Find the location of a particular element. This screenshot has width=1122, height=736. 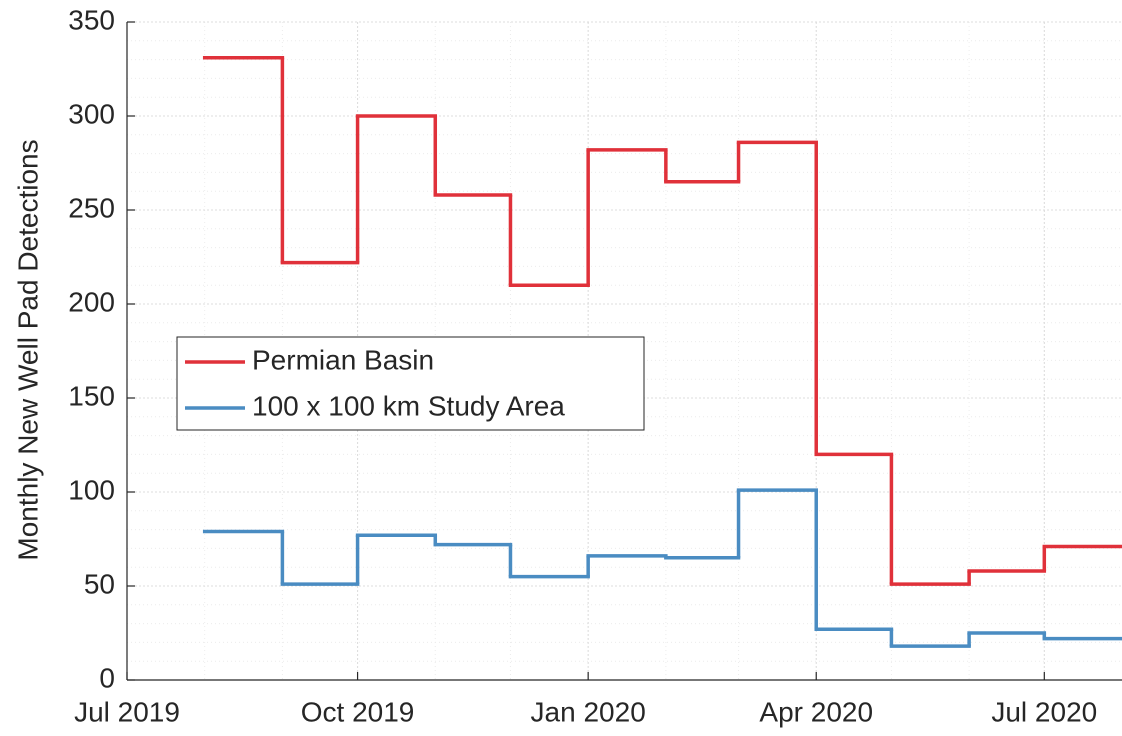

y-tick-label: 0 is located at coordinates (107, 677).